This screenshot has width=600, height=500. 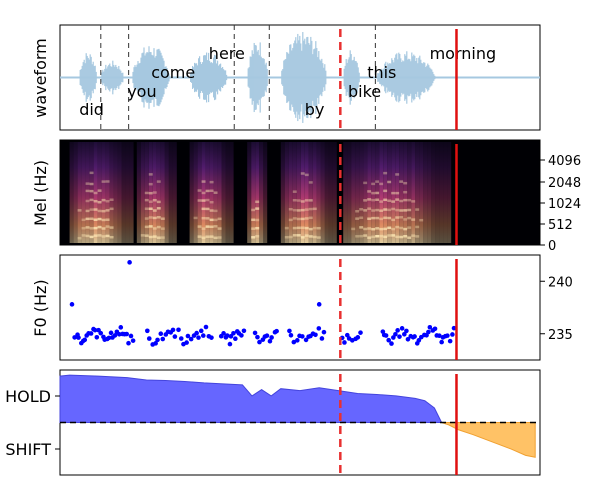 What do you see at coordinates (564, 204) in the screenshot?
I see `mel-tick-label-2: 1024` at bounding box center [564, 204].